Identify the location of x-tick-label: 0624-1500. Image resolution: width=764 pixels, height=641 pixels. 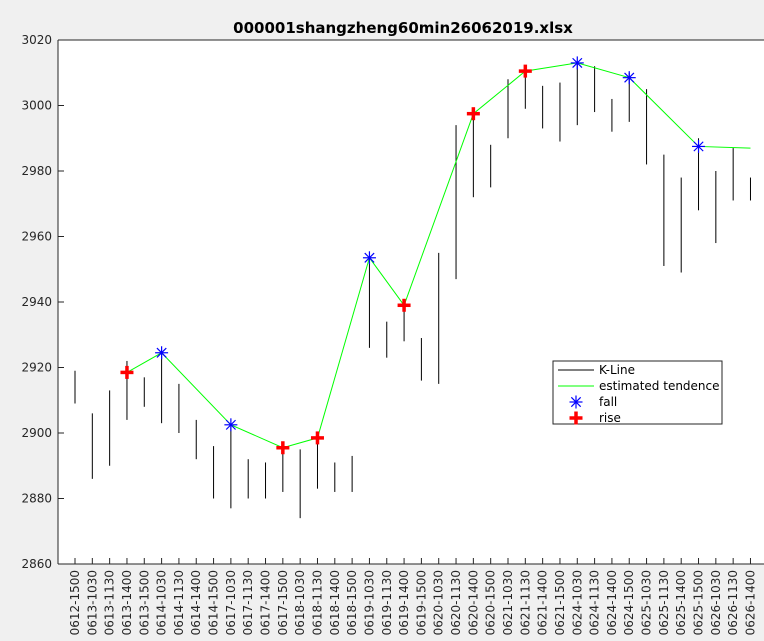
(629, 602).